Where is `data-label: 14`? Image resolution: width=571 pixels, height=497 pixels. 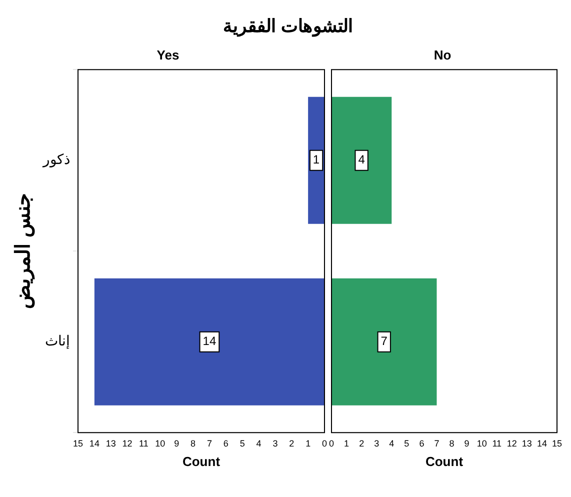 data-label: 14 is located at coordinates (209, 341).